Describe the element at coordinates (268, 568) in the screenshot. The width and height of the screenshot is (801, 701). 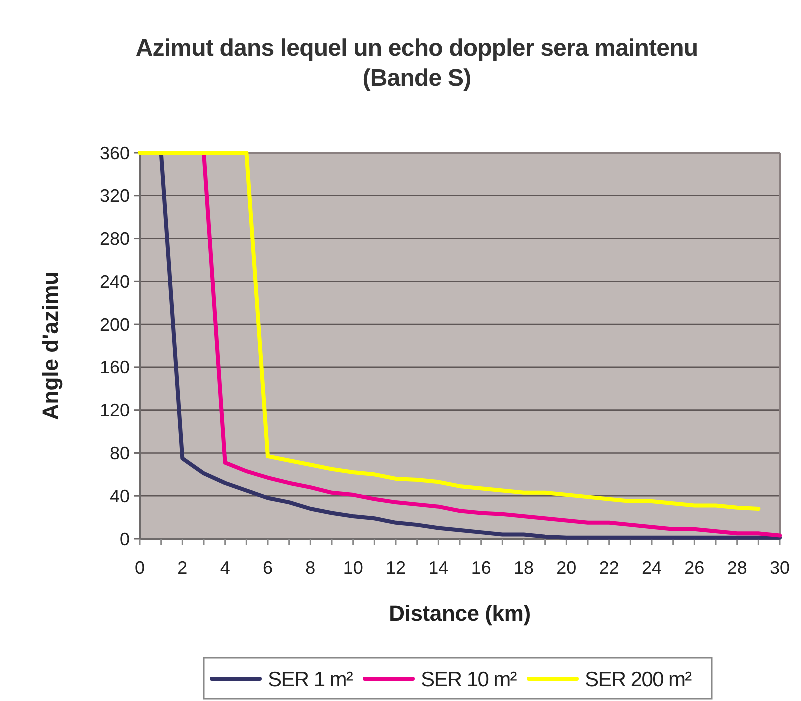
I see `x-tick-label: 6` at that location.